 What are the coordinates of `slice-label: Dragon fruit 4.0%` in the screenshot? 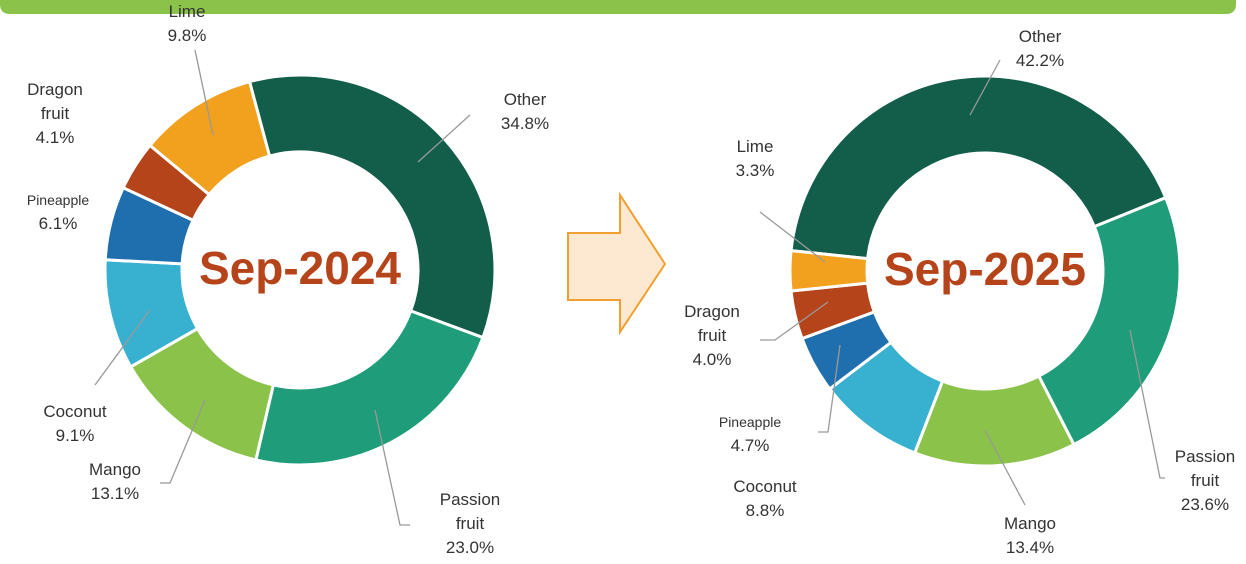 It's located at (712, 336).